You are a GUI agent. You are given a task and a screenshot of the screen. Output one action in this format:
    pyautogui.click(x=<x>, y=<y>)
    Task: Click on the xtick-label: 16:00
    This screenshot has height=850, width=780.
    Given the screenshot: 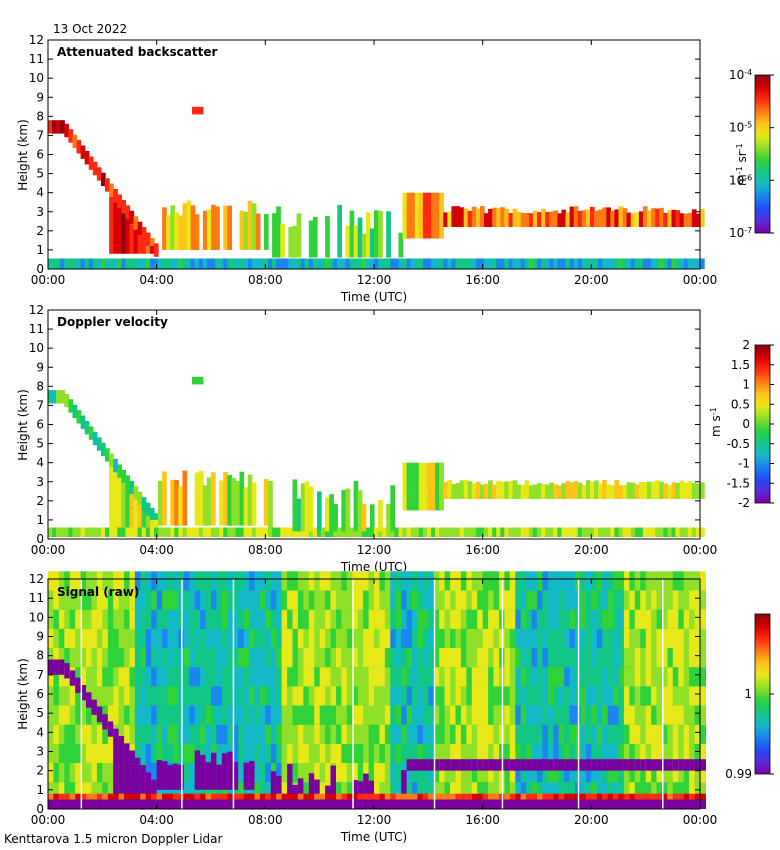 What is the action you would take?
    pyautogui.click(x=482, y=280)
    